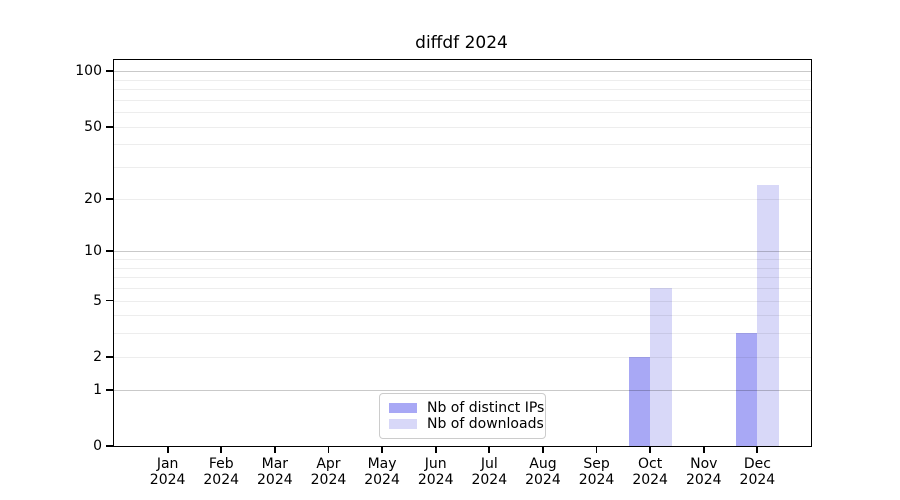 This screenshot has height=500, width=900. Describe the element at coordinates (382, 472) in the screenshot. I see `x-tick-label-may: May 2024` at that location.